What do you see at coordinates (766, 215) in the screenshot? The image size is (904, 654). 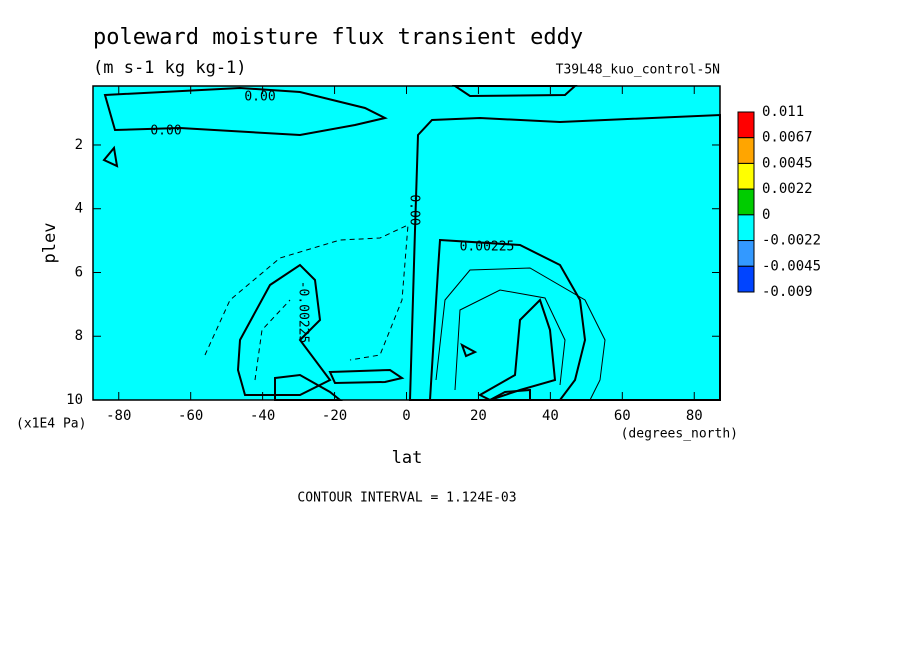 I see `colorbar-label: 0` at bounding box center [766, 215].